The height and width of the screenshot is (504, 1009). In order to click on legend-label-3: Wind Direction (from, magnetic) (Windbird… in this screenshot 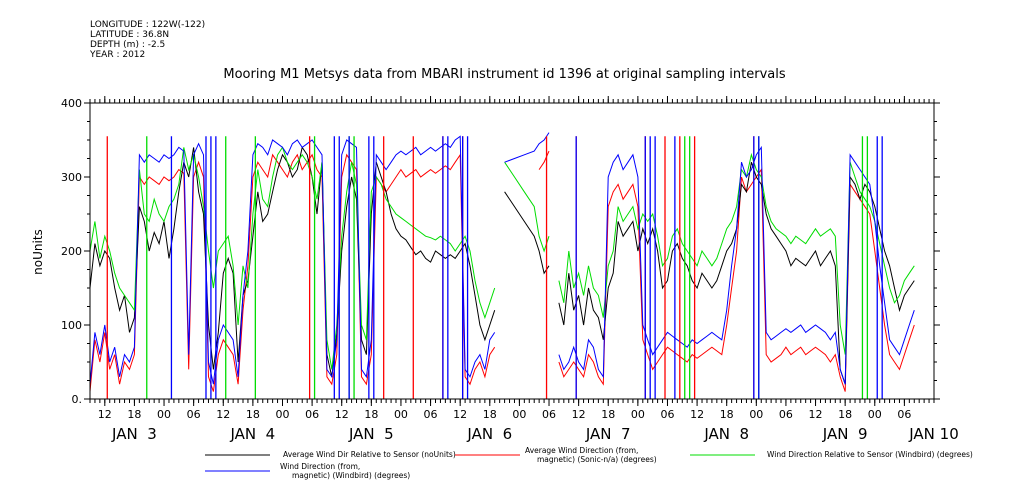, I will do `click(345, 471)`.